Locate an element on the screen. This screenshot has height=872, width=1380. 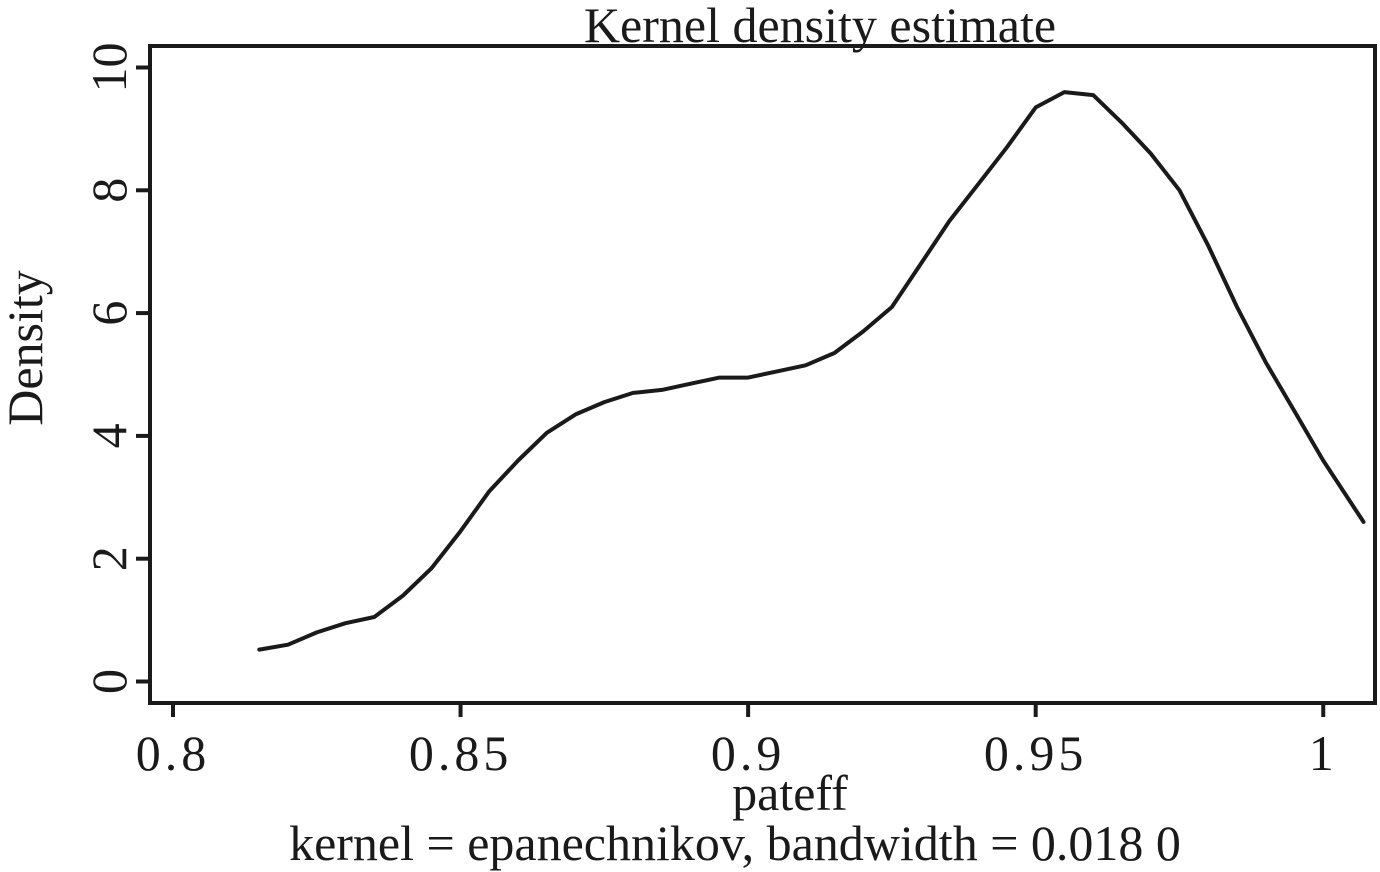
y-tick-label: 8 is located at coordinates (109, 190).